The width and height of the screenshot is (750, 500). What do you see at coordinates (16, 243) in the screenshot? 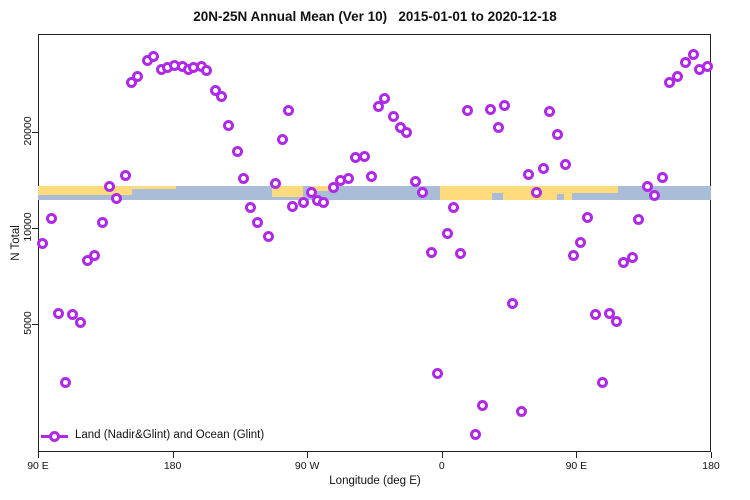
I see `y-axis-label: N Total` at bounding box center [16, 243].